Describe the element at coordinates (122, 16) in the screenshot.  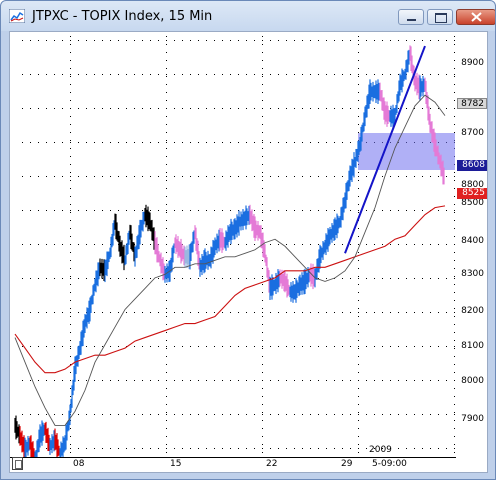
I see `window-title: JTPXC - TOPIX Index, 15 Min` at that location.